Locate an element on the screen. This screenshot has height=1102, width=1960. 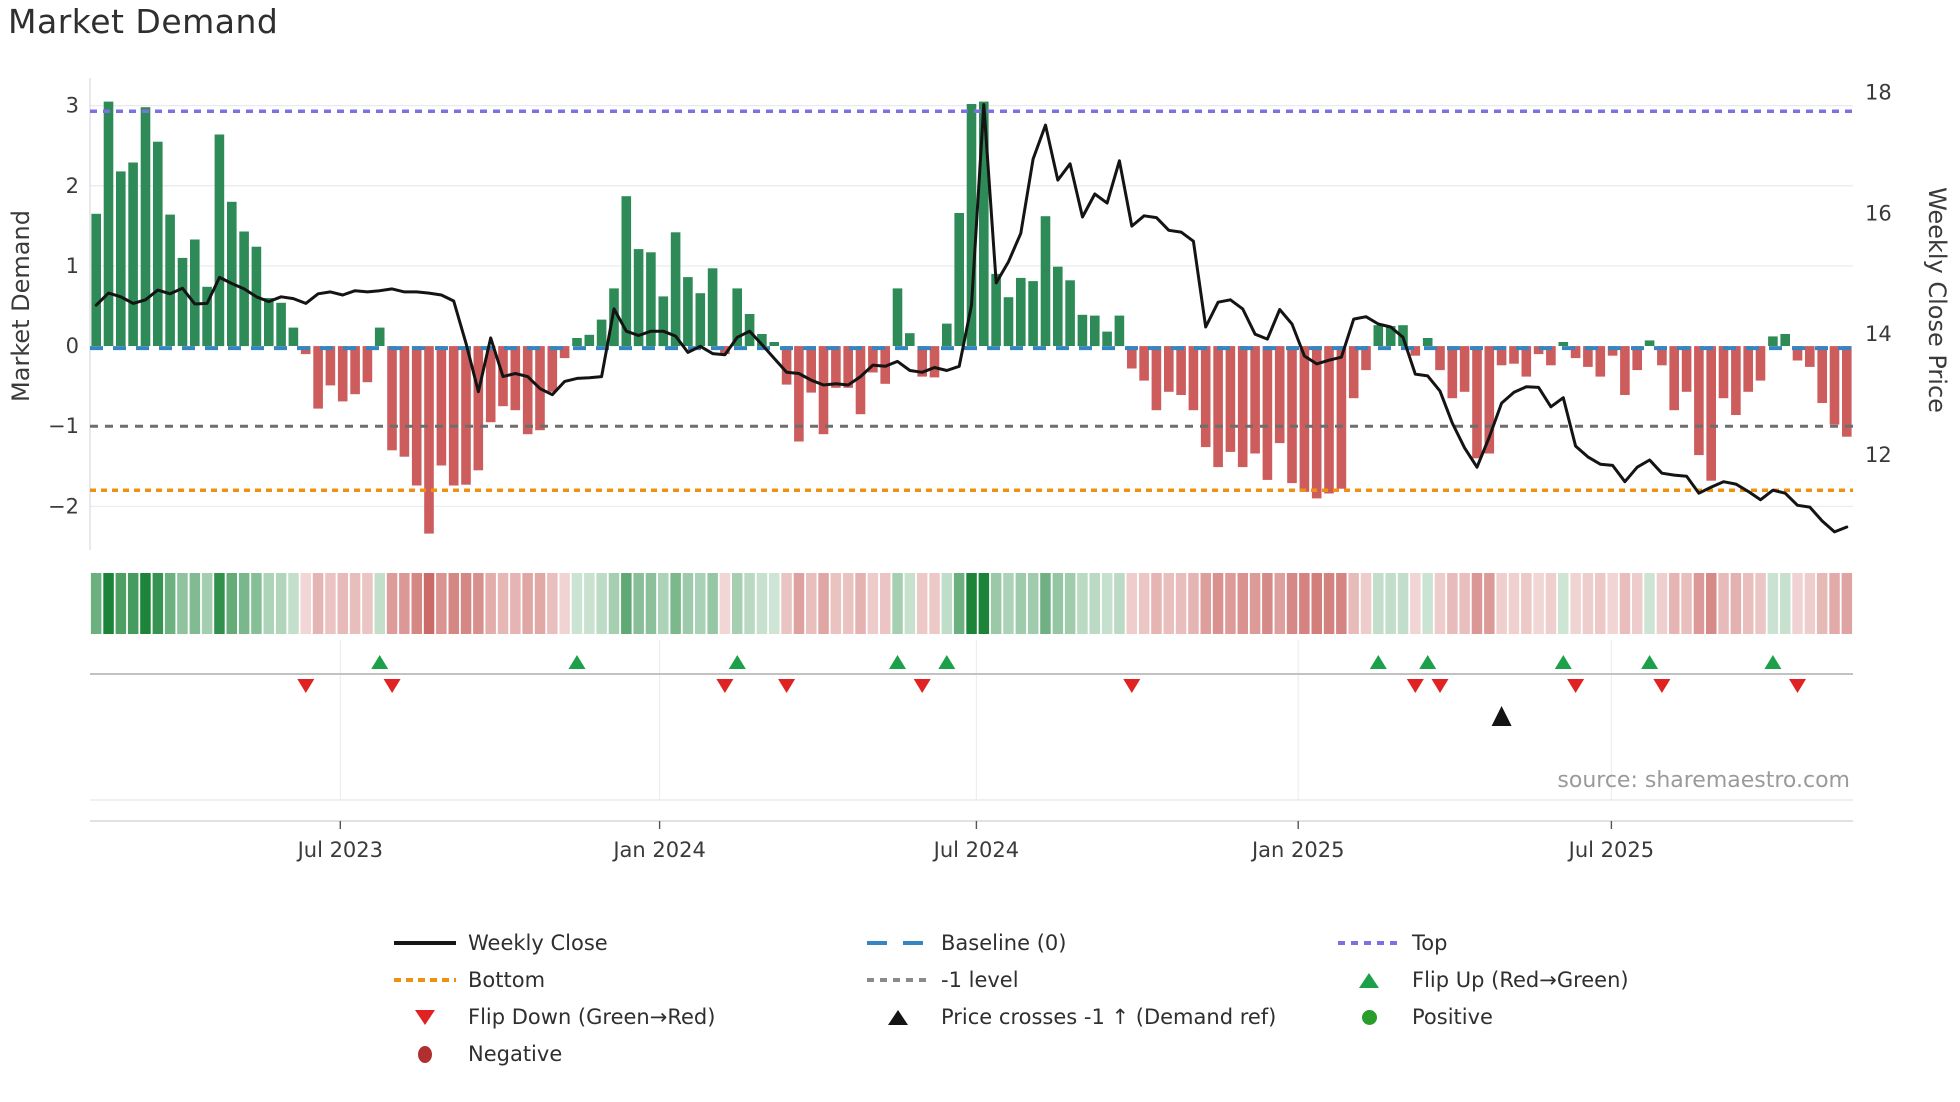
left-tick-label: 0 is located at coordinates (72, 346).